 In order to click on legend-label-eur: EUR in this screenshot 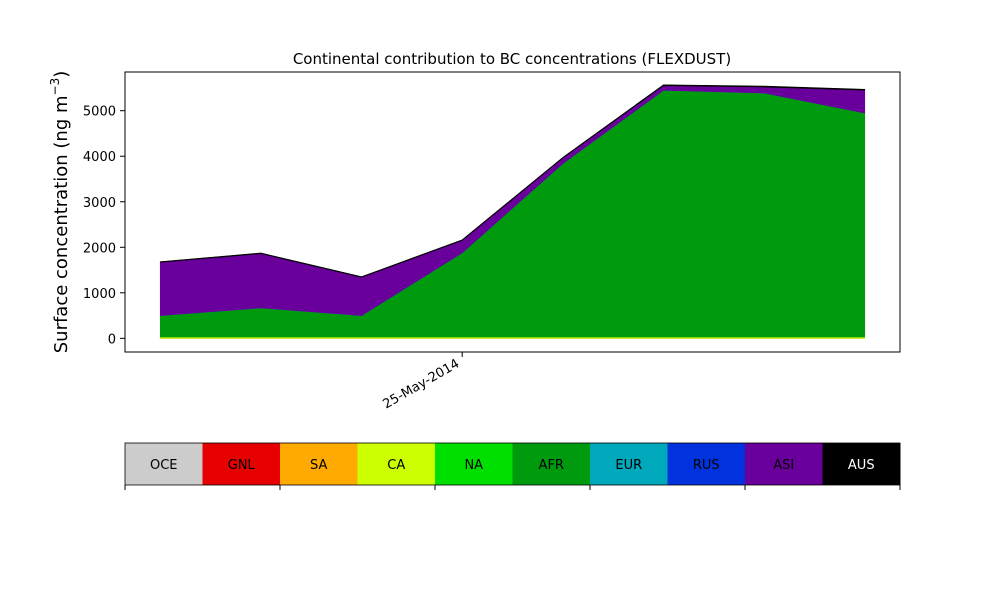, I will do `click(628, 465)`.